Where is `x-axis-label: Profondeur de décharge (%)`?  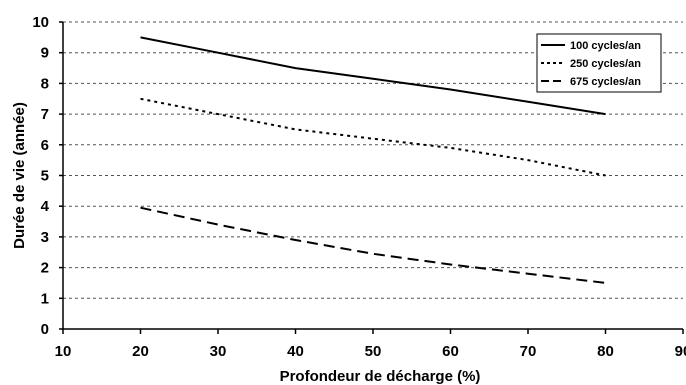 x-axis-label: Profondeur de décharge (%) is located at coordinates (380, 376).